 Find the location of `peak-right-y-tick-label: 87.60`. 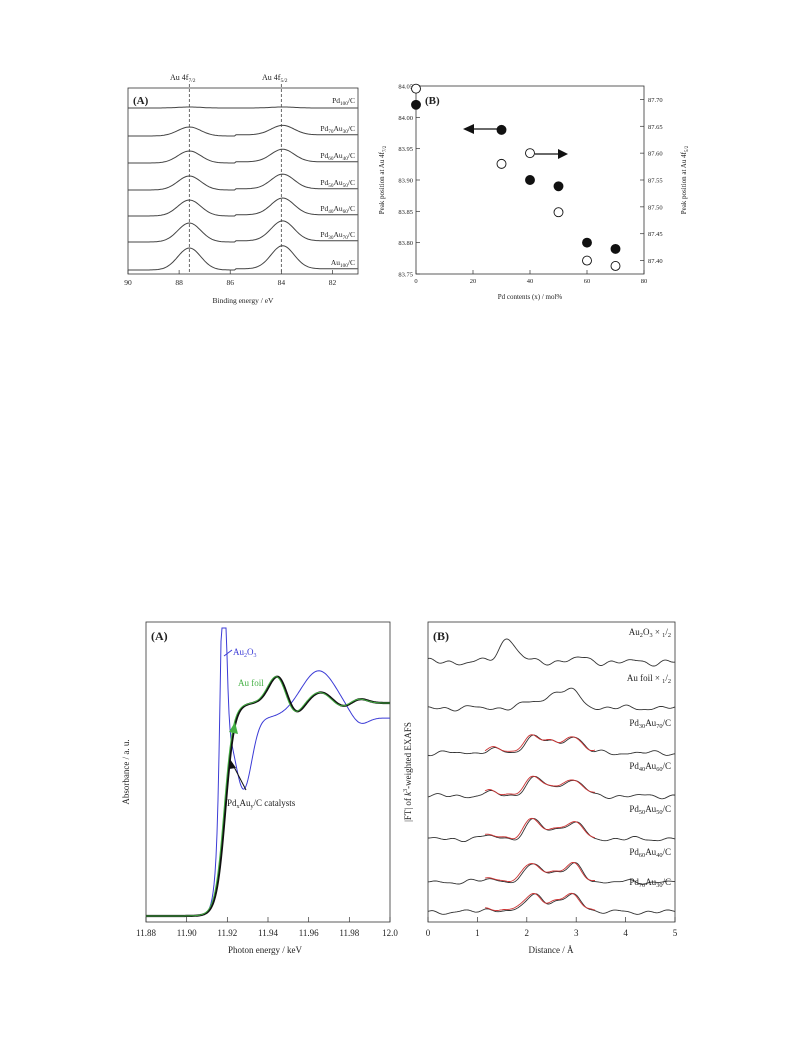

peak-right-y-tick-label: 87.60 is located at coordinates (655, 154).